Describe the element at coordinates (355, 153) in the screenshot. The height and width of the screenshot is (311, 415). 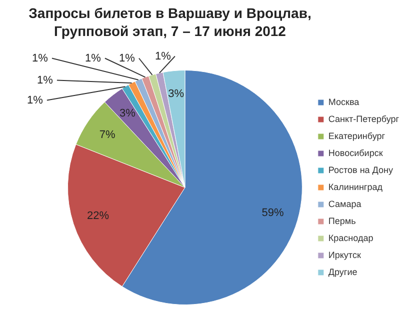
I see `legend-label: Новосибирск` at that location.